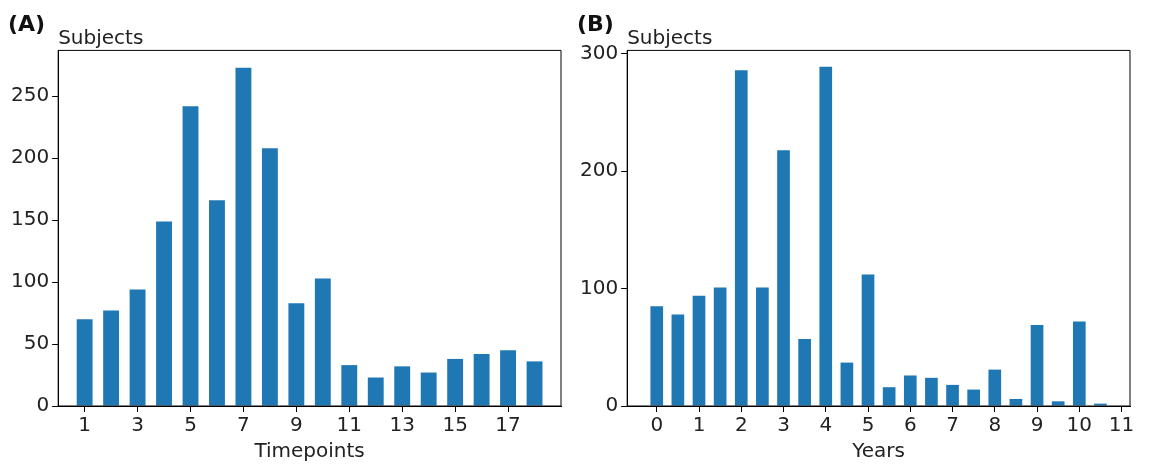 Image resolution: width=1153 pixels, height=472 pixels. Describe the element at coordinates (402, 424) in the screenshot. I see `x-tick-label: 13` at that location.